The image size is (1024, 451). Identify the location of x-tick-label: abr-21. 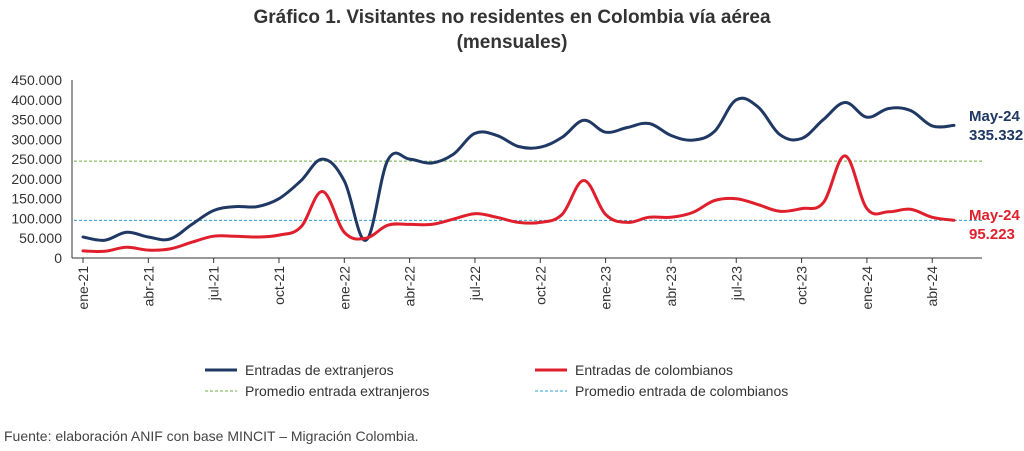
(148, 286).